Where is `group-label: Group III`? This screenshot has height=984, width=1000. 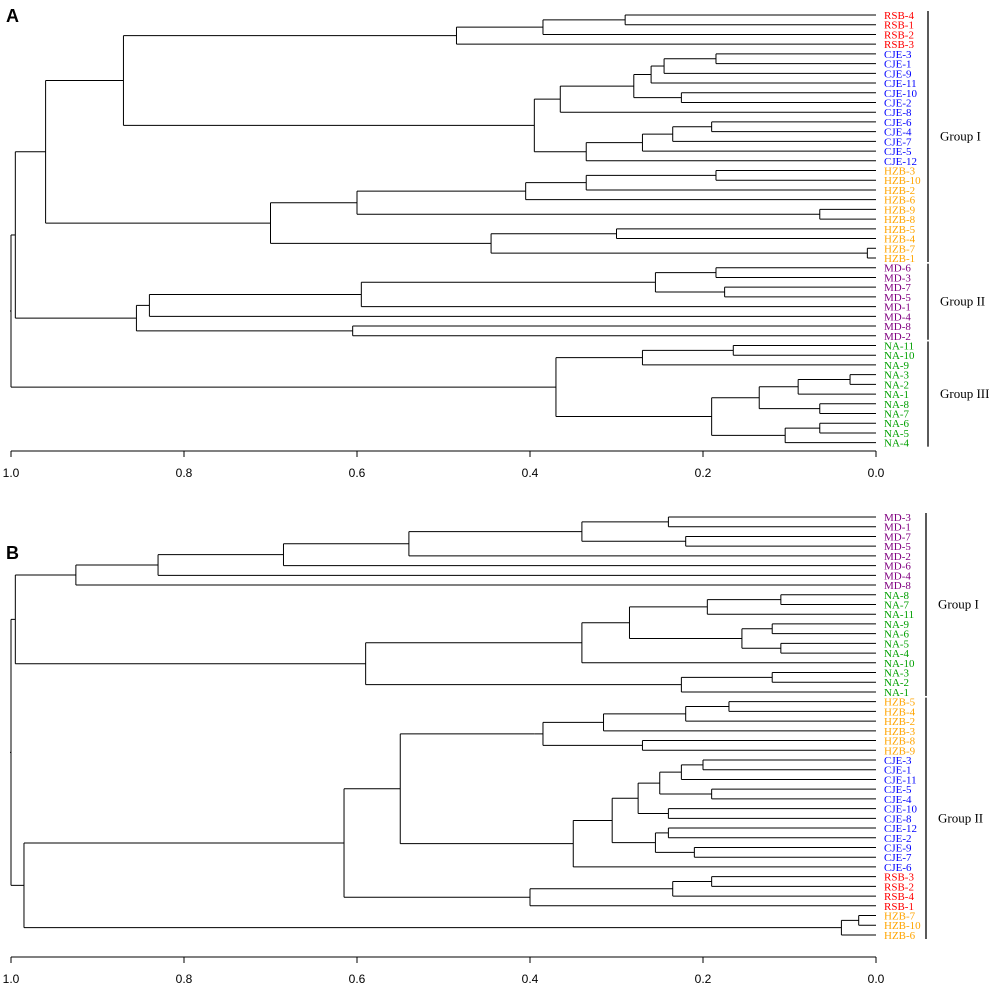
group-label: Group III is located at coordinates (964, 393).